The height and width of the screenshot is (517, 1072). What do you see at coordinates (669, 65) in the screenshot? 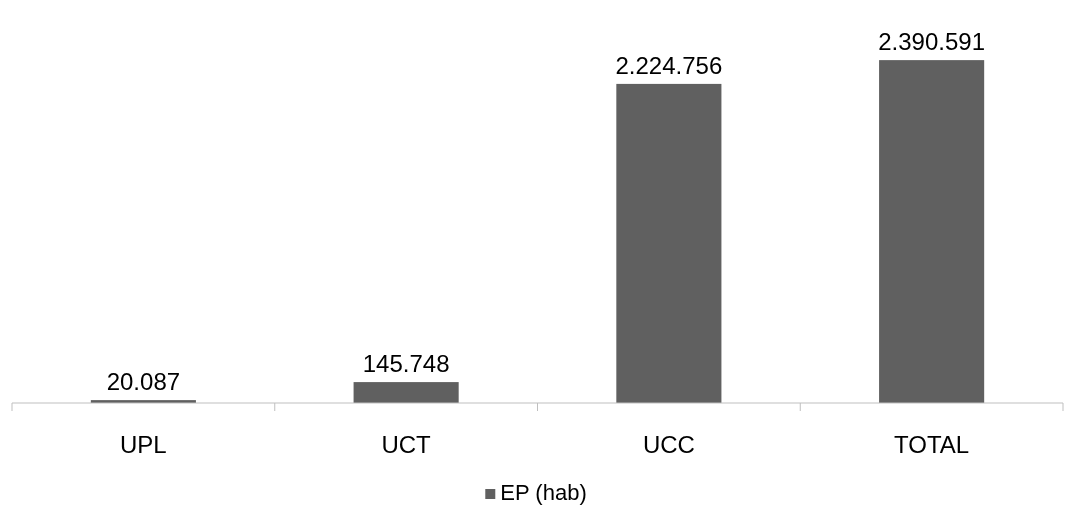
I see `data-label: 2.224.756` at bounding box center [669, 65].